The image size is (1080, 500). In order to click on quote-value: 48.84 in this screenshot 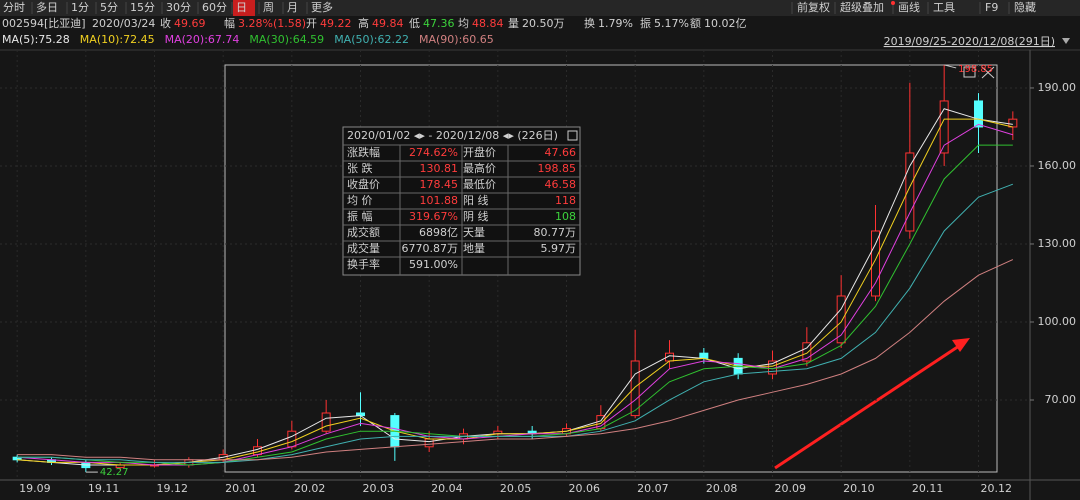, I will do `click(488, 23)`.